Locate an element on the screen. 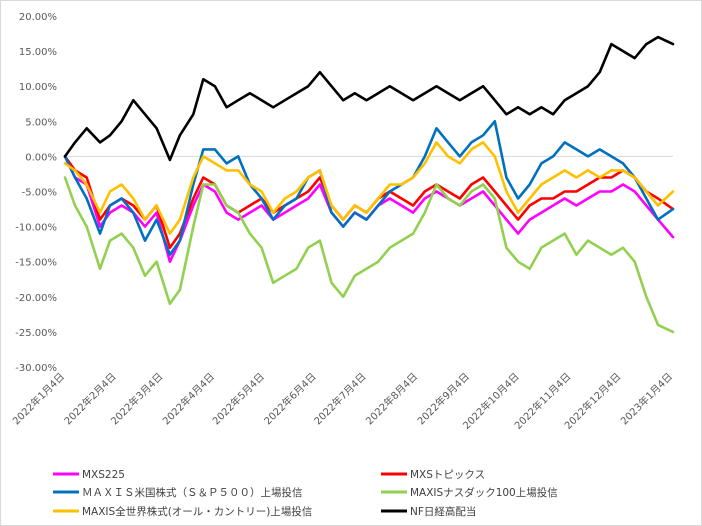 Image resolution: width=702 pixels, height=526 pixels. y-tick-label: -20.00% is located at coordinates (36, 298).